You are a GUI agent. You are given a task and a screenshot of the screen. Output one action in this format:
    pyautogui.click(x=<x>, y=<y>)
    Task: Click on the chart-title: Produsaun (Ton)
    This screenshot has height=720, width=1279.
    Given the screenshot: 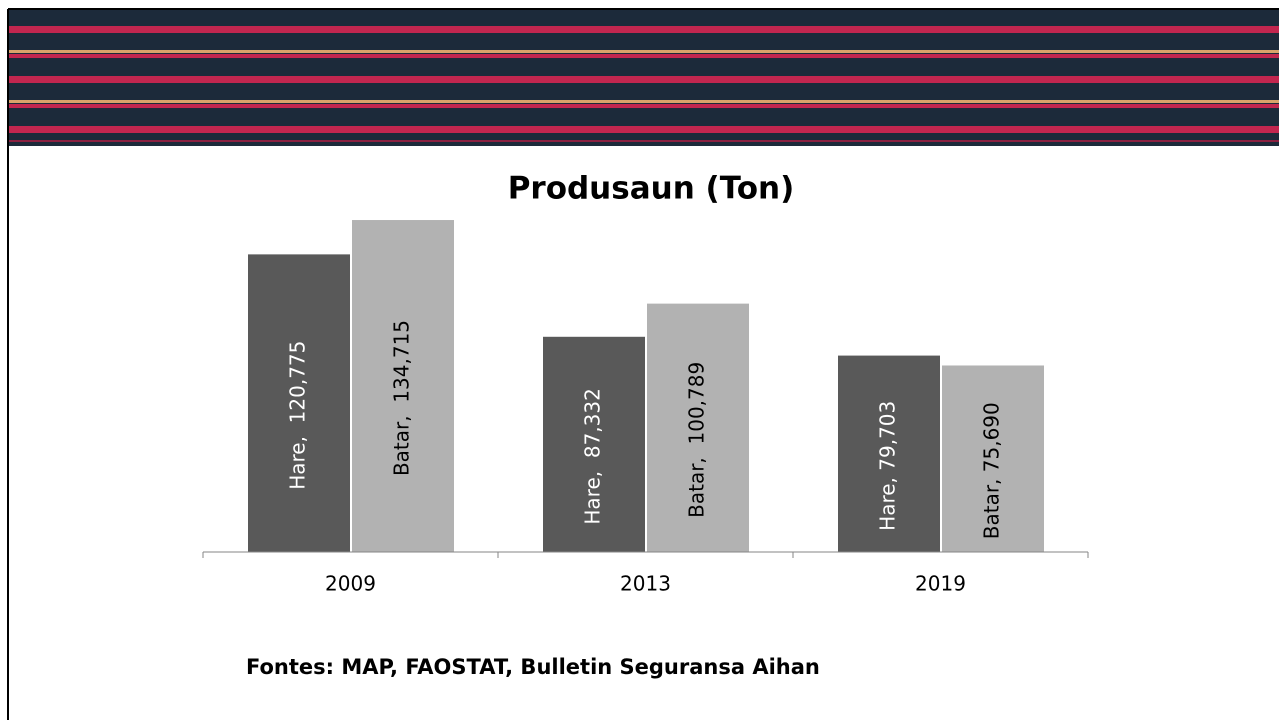 What is the action you would take?
    pyautogui.click(x=651, y=189)
    